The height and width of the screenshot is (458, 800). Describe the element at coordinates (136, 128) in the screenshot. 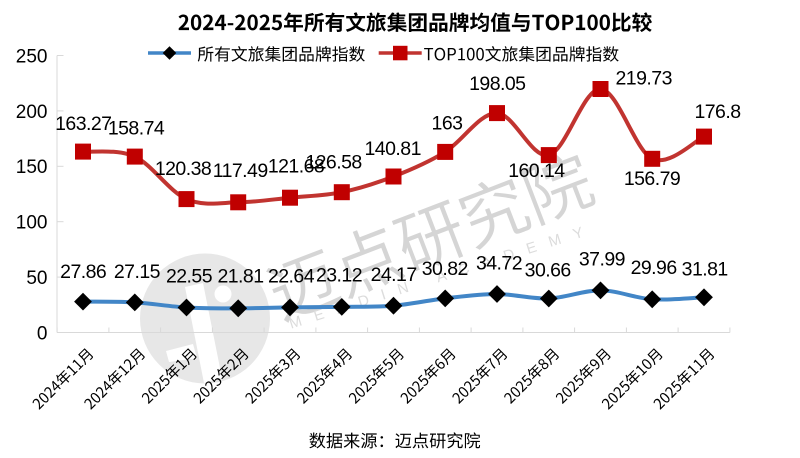

I see `svg-text: 158.74` at that location.